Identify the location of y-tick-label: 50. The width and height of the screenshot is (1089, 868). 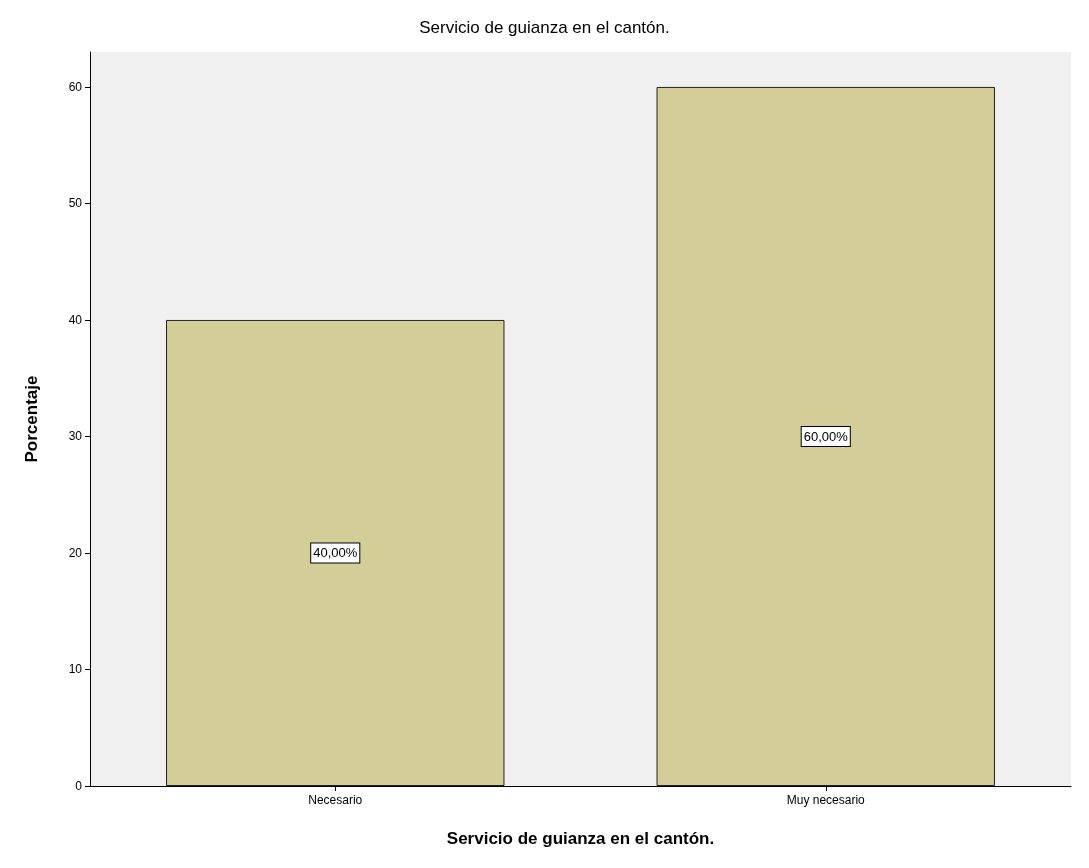
(75, 203).